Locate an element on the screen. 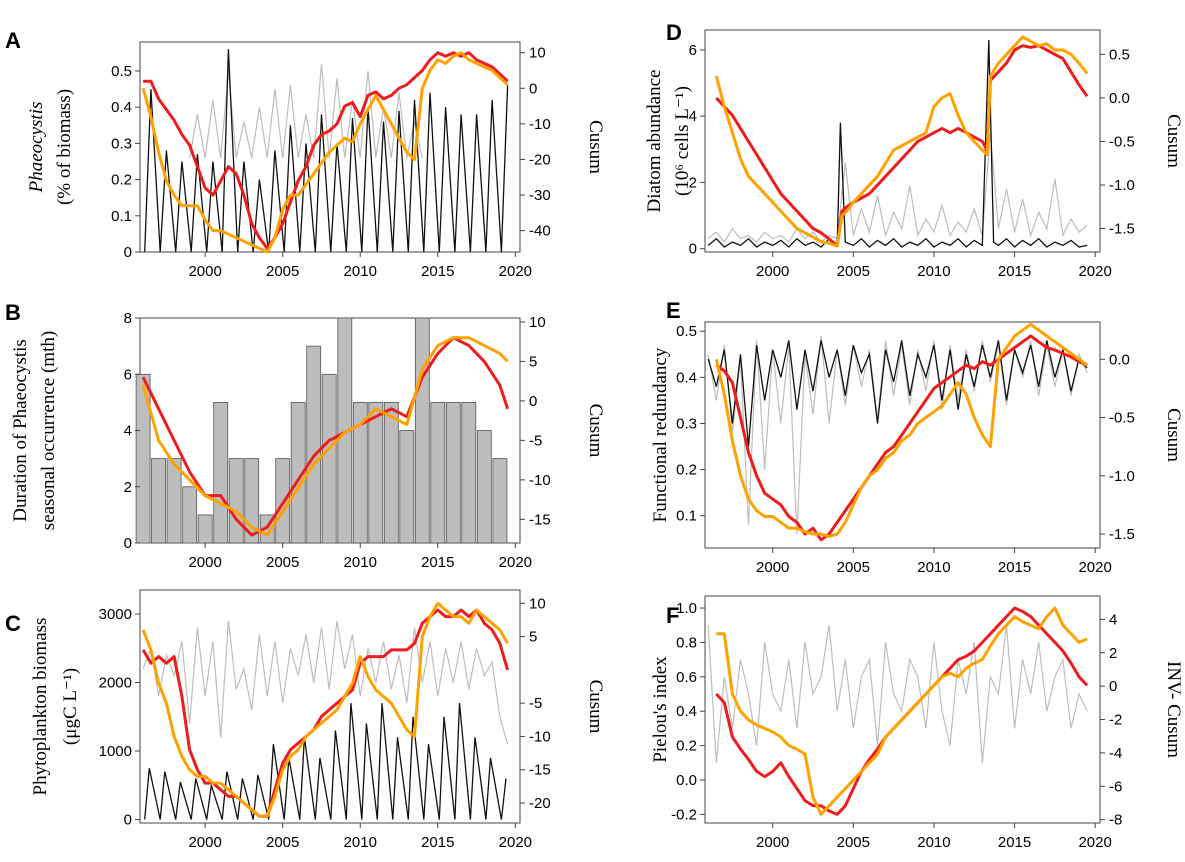 This screenshot has width=1185, height=862. y2-tick-label: -30 is located at coordinates (540, 195).